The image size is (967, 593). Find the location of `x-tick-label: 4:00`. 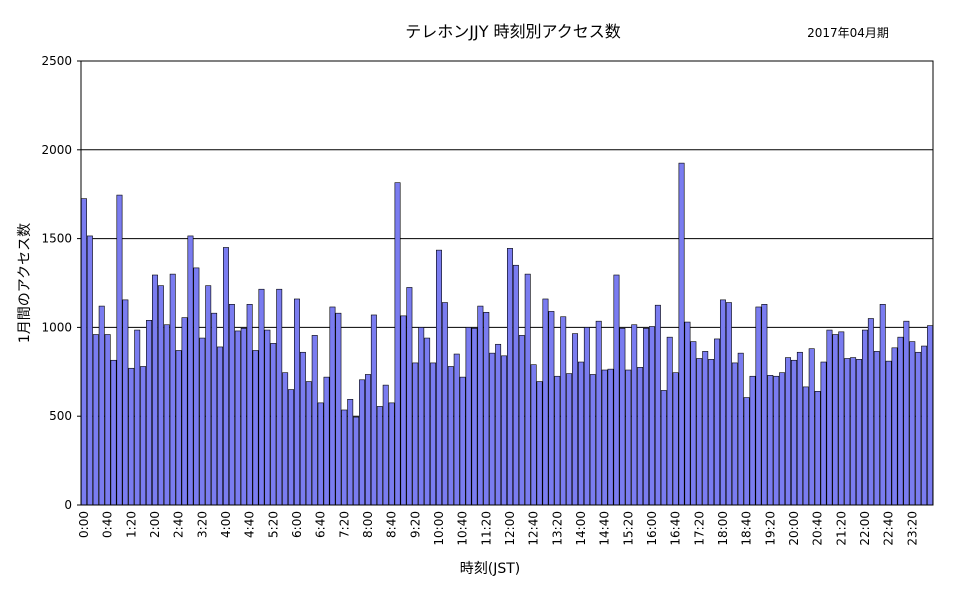

x-tick-label: 4:00 is located at coordinates (226, 524).